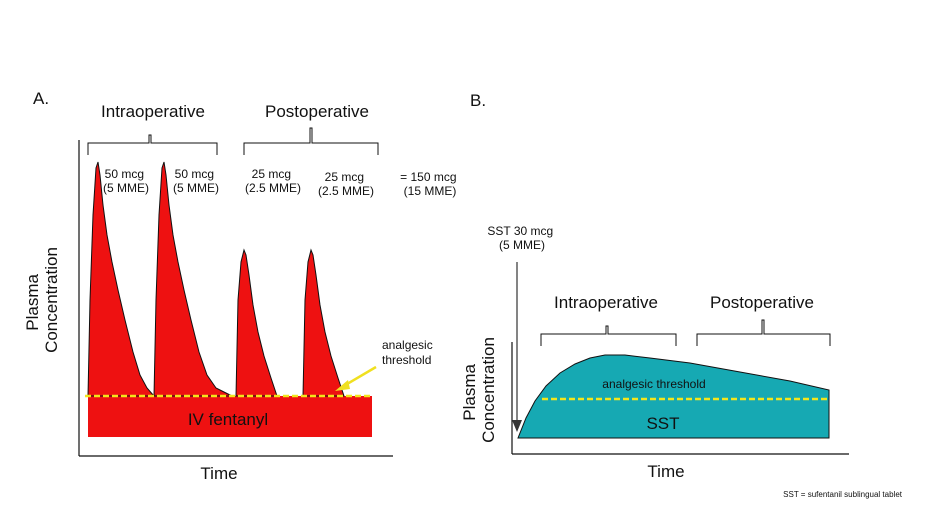 This screenshot has width=925, height=512. What do you see at coordinates (153, 111) in the screenshot?
I see `phase-intraoperative-a: Intraoperative` at bounding box center [153, 111].